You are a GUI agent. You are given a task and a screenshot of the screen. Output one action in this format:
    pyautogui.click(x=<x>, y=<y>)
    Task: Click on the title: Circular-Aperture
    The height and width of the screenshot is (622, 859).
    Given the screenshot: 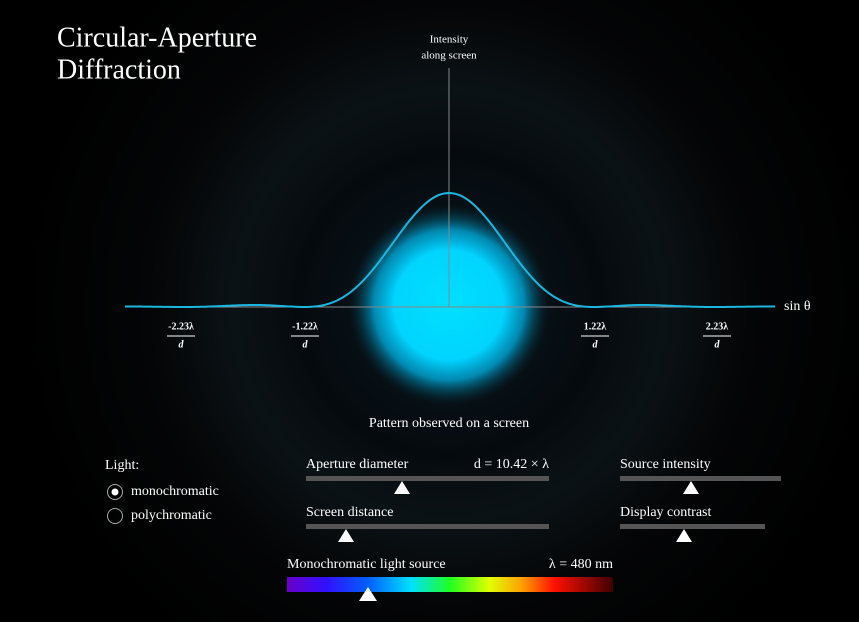 What is the action you would take?
    pyautogui.click(x=157, y=37)
    